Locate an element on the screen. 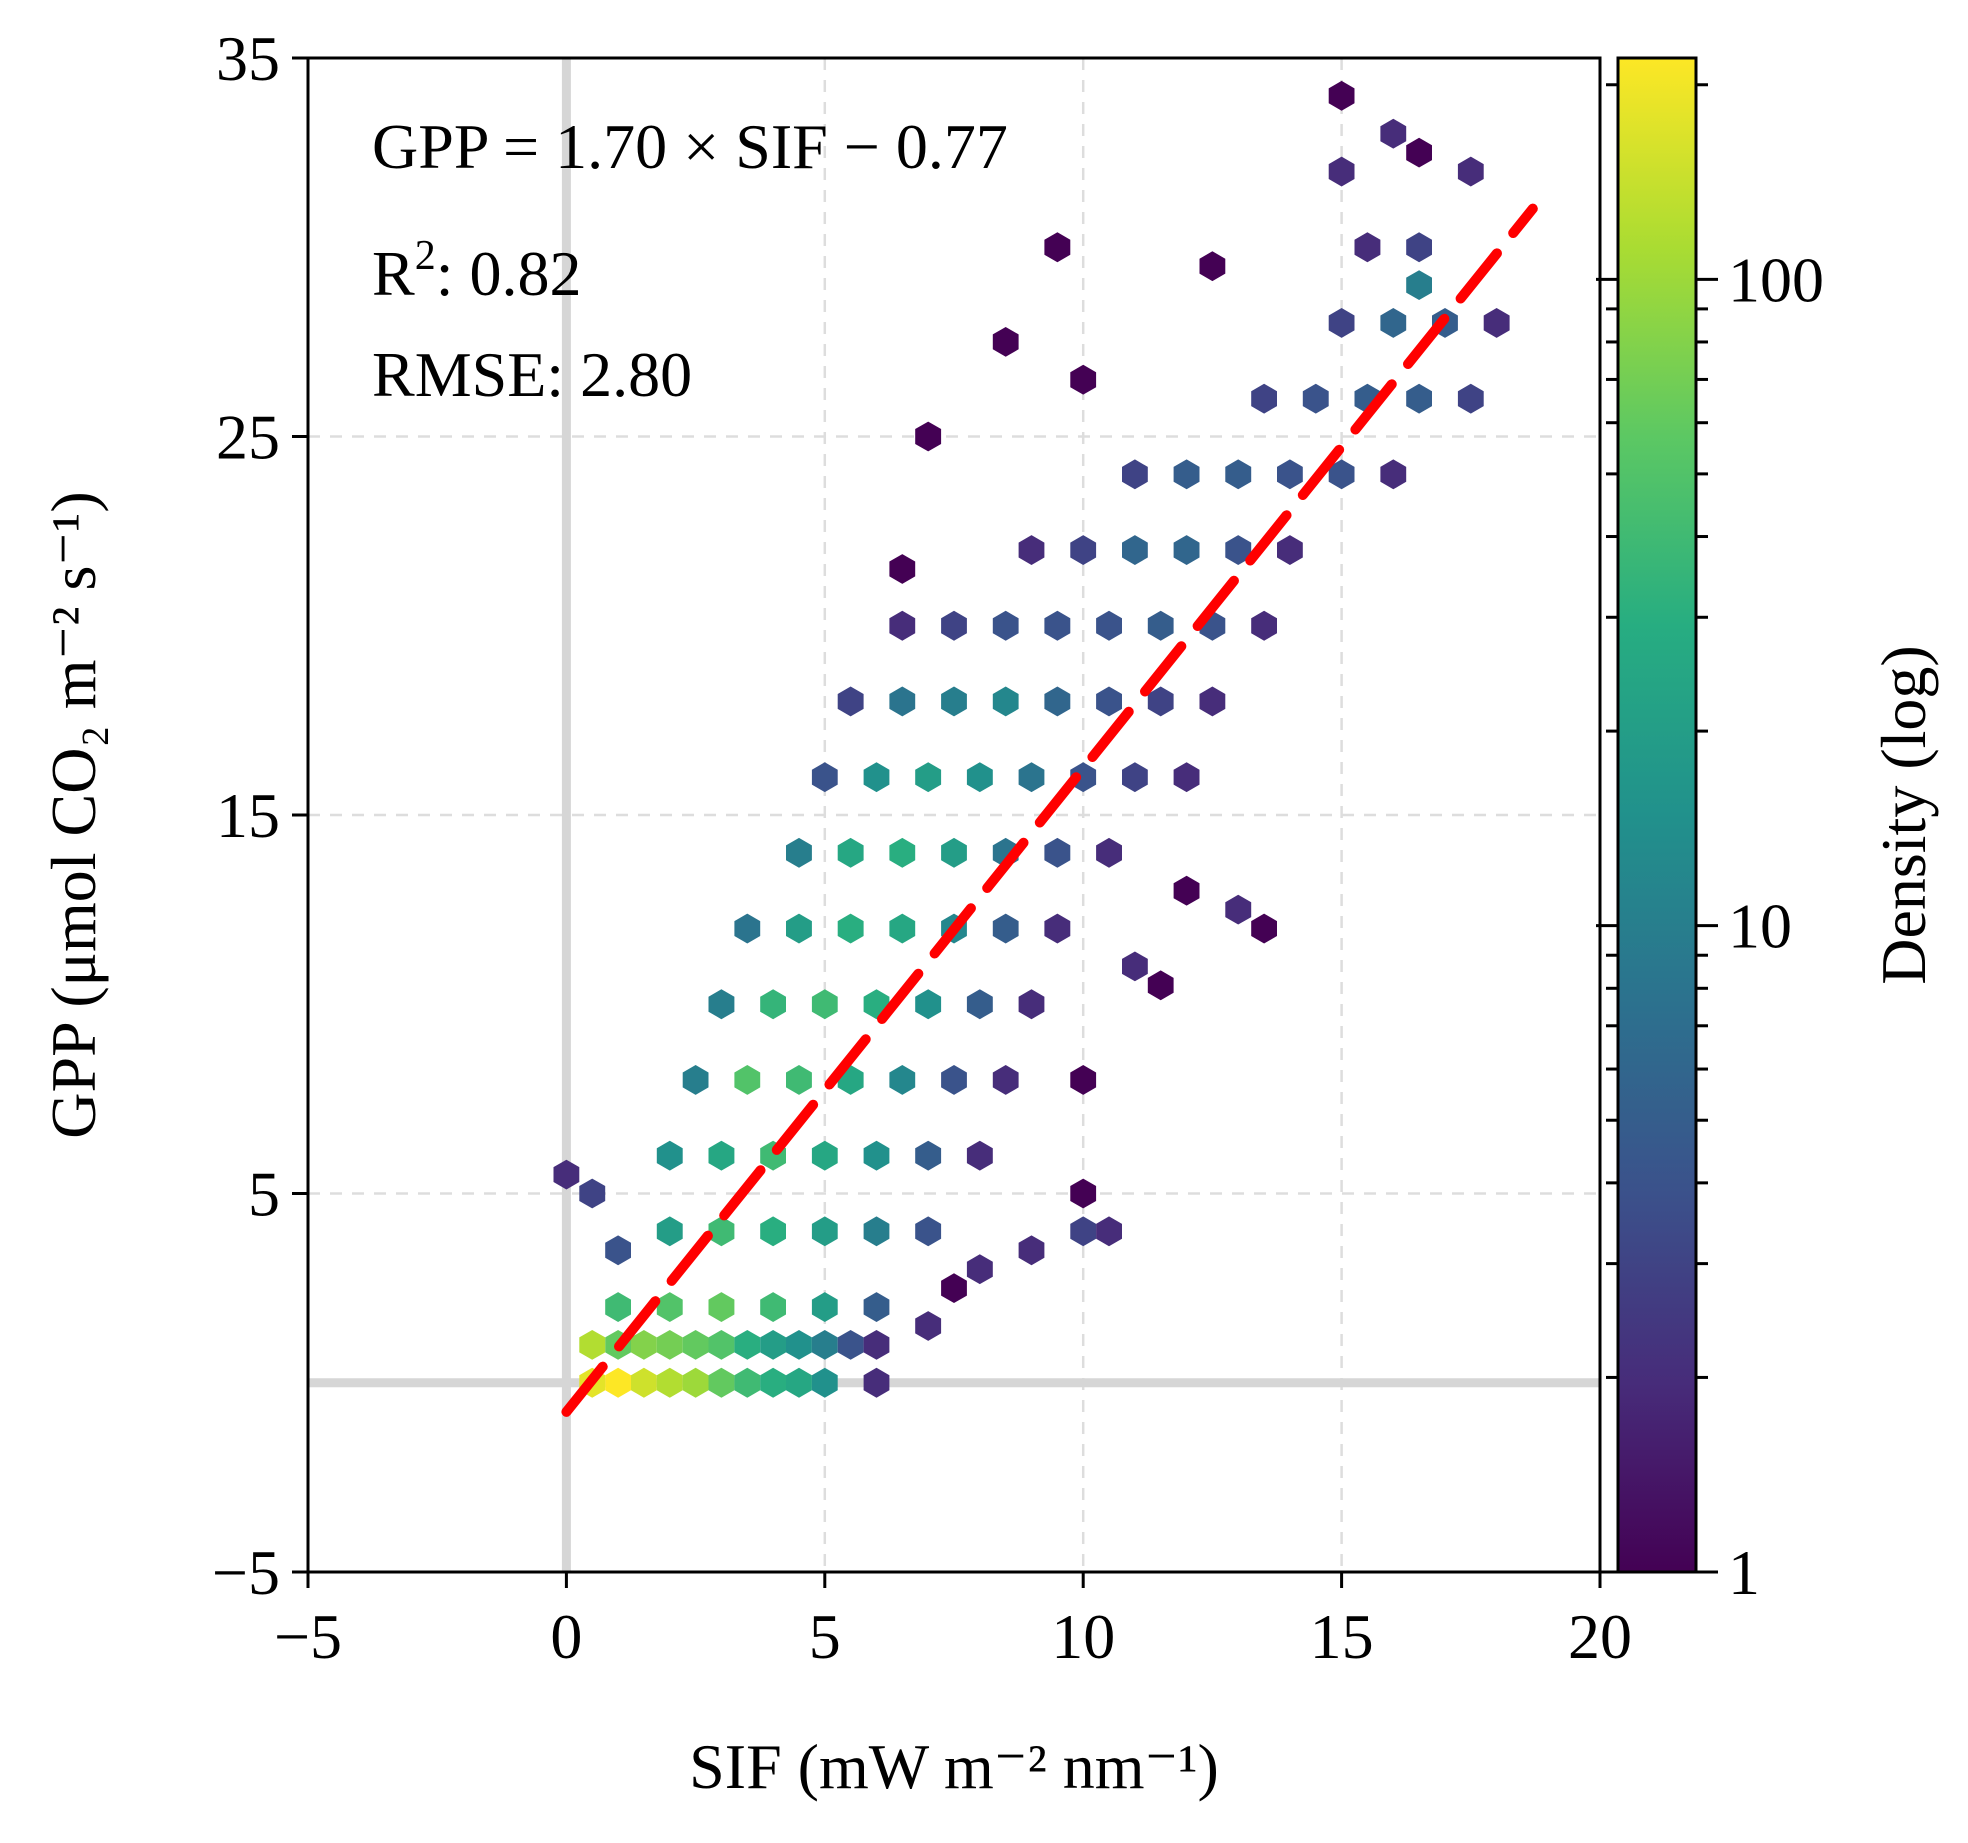 This screenshot has height=1843, width=1968. colorbar-ticks: 1 10 100 is located at coordinates (1710, 845).